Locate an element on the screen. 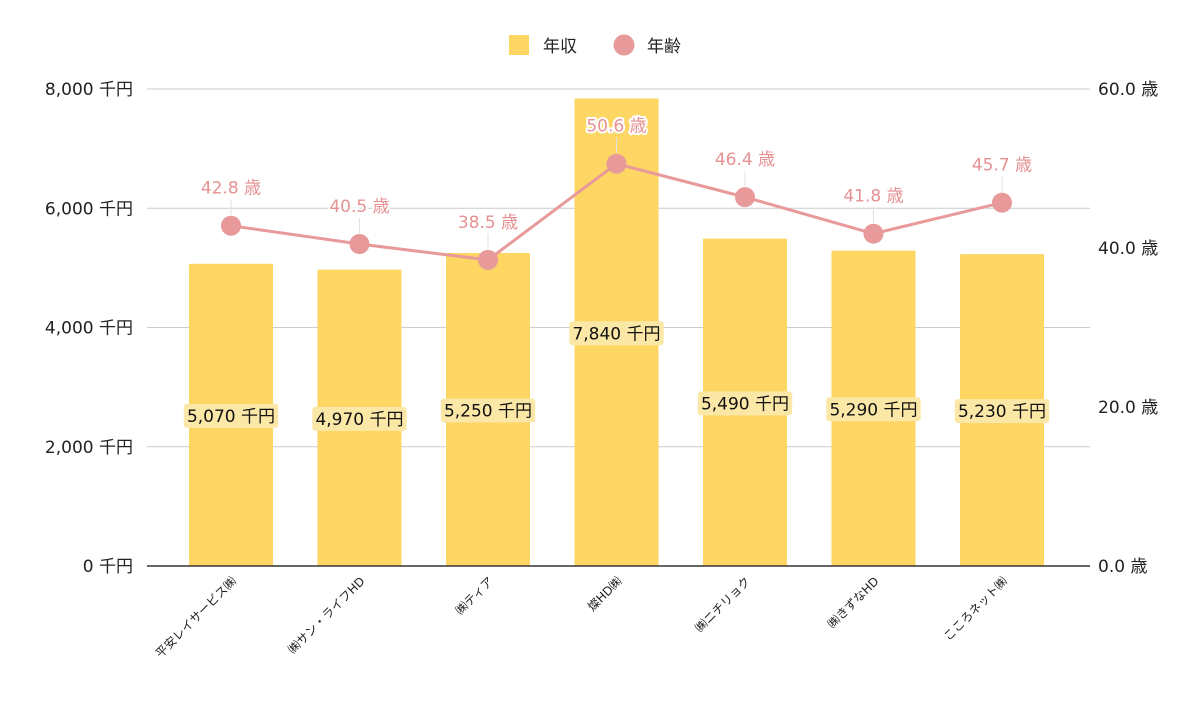 This screenshot has height=701, width=1200. bar-data-label: 5,070 千円 is located at coordinates (231, 417).